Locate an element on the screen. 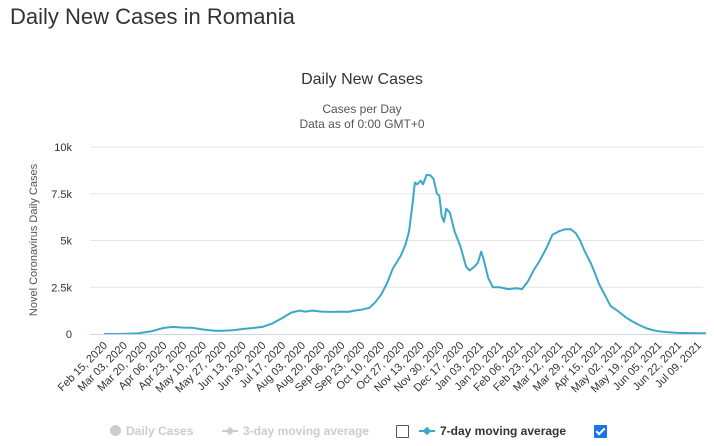 This screenshot has height=446, width=714. checkbox-7-day-moving-average is located at coordinates (600, 431).